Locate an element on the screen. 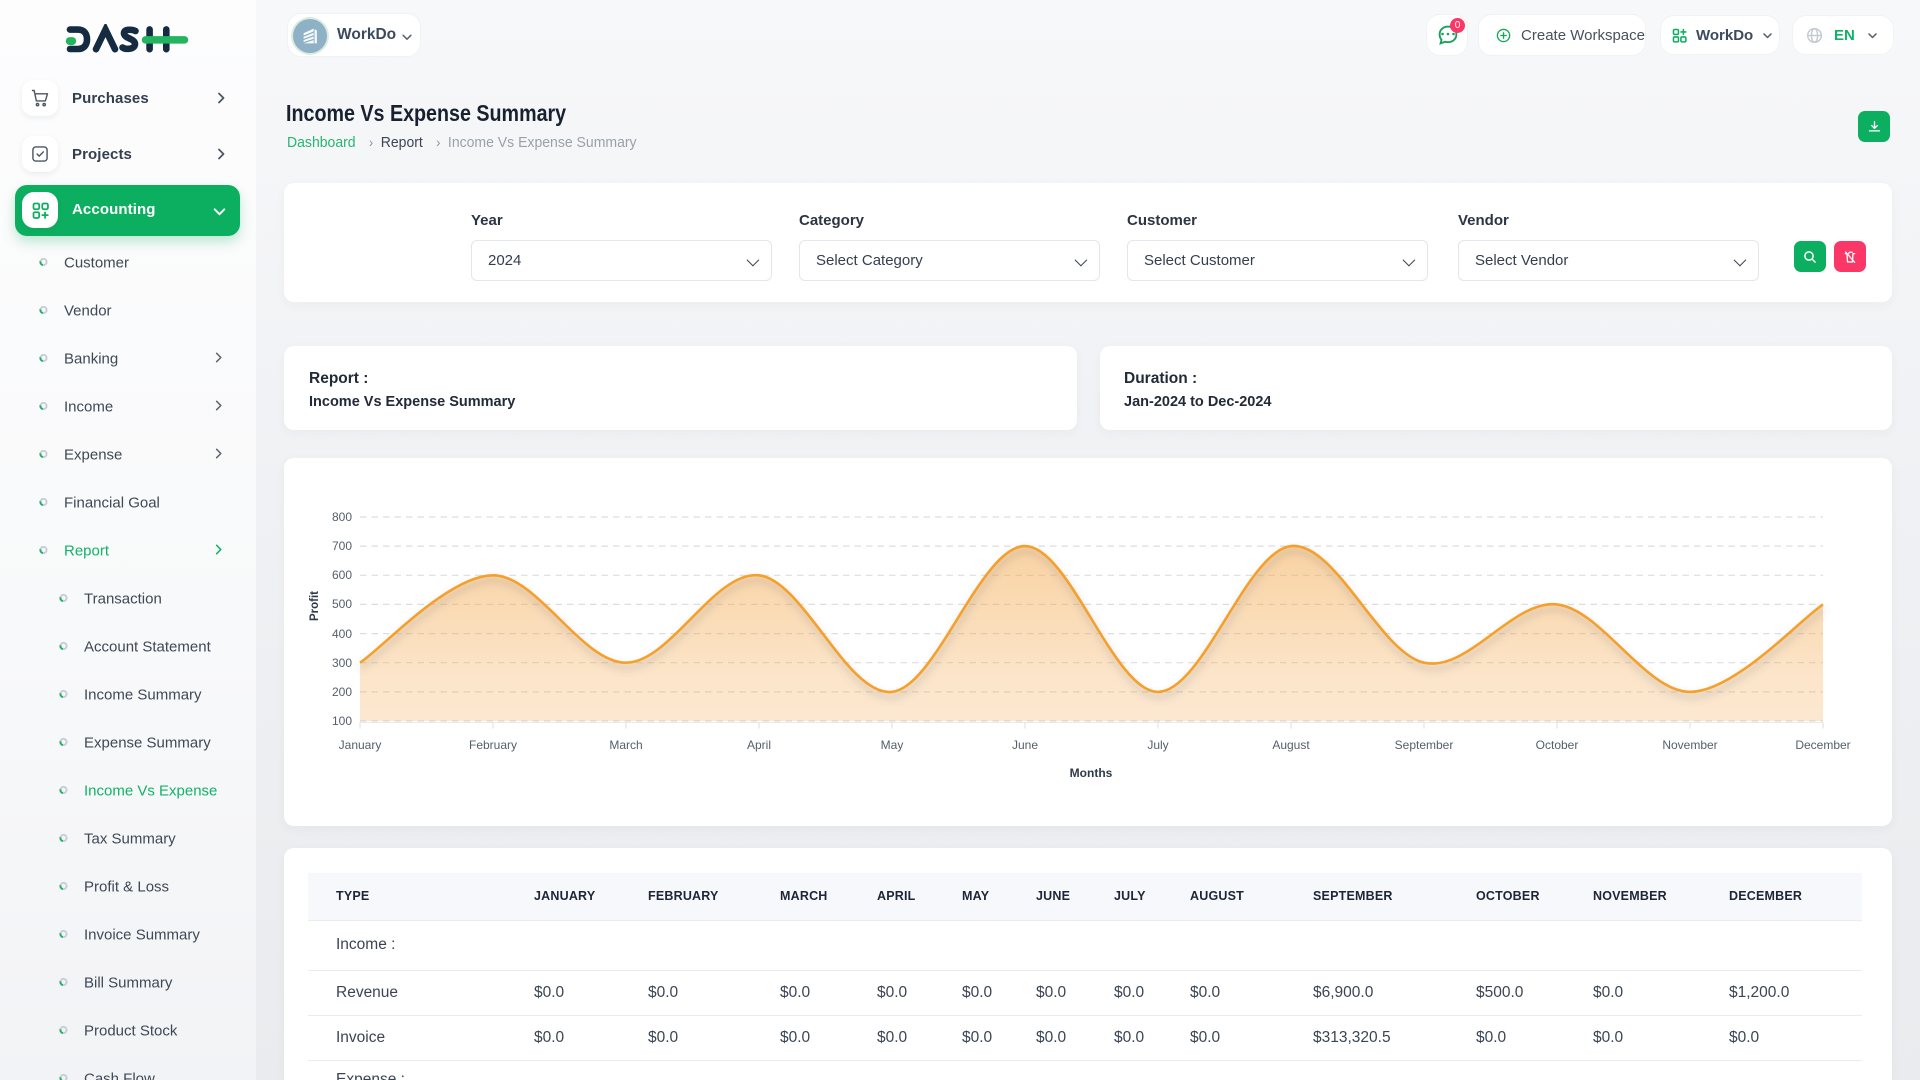 Image resolution: width=1920 pixels, height=1080 pixels. svg-text: 600 is located at coordinates (342, 575).